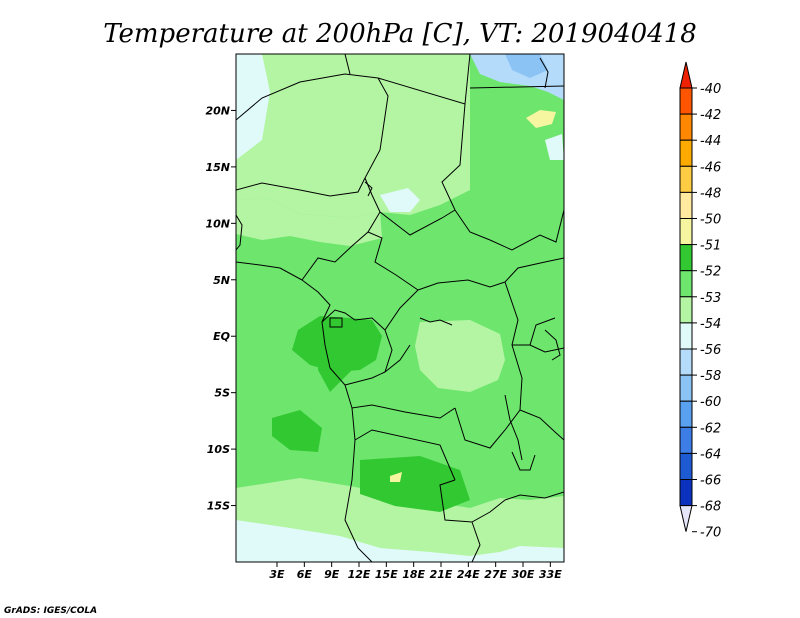 Image resolution: width=800 pixels, height=618 pixels. Describe the element at coordinates (710, 246) in the screenshot. I see `colorbar-label: -51` at that location.